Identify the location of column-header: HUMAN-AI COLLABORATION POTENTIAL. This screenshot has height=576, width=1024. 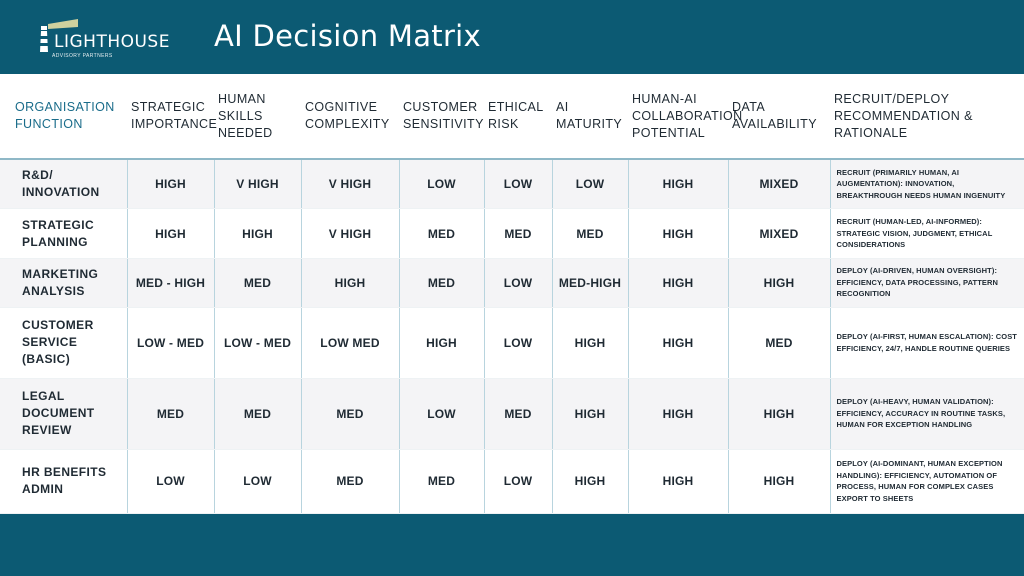
(685, 117).